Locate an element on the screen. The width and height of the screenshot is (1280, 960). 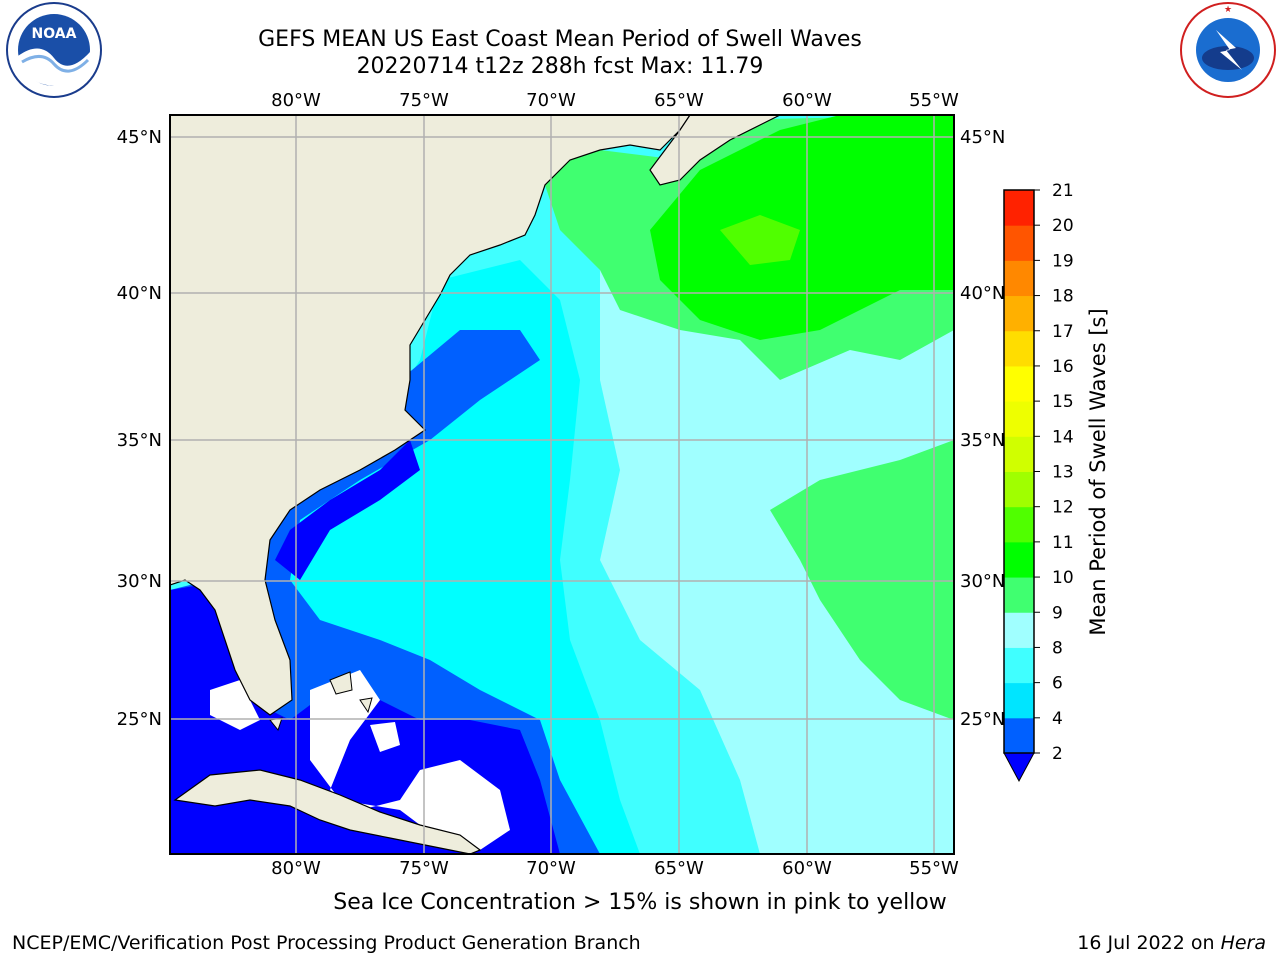
field-under-2-gulfstream is located at coordinates (347, 510).